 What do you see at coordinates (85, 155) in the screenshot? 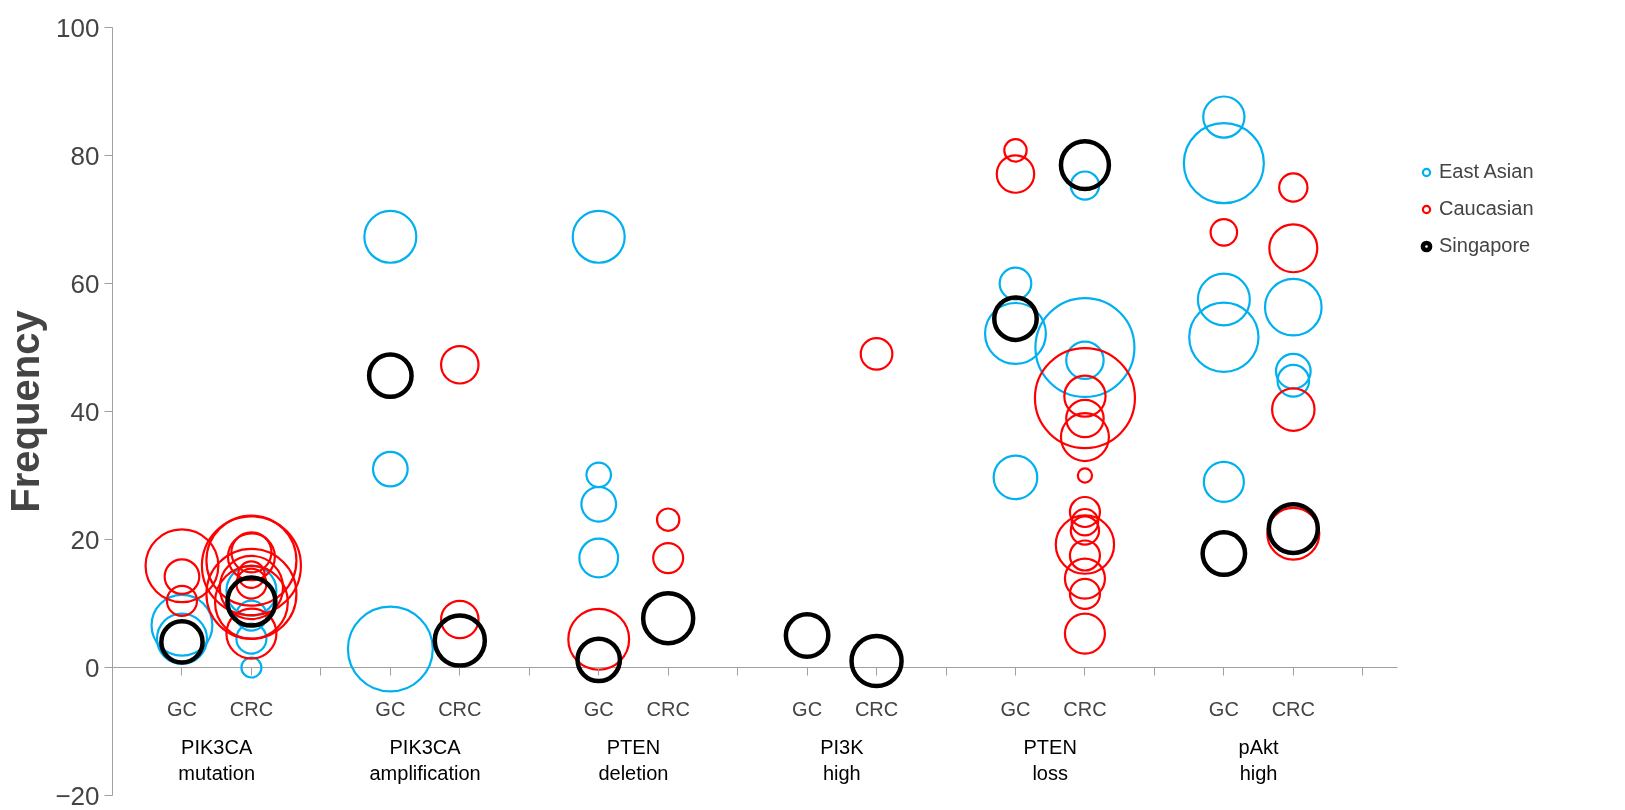
I see `y-tick-label: 80` at bounding box center [85, 155].